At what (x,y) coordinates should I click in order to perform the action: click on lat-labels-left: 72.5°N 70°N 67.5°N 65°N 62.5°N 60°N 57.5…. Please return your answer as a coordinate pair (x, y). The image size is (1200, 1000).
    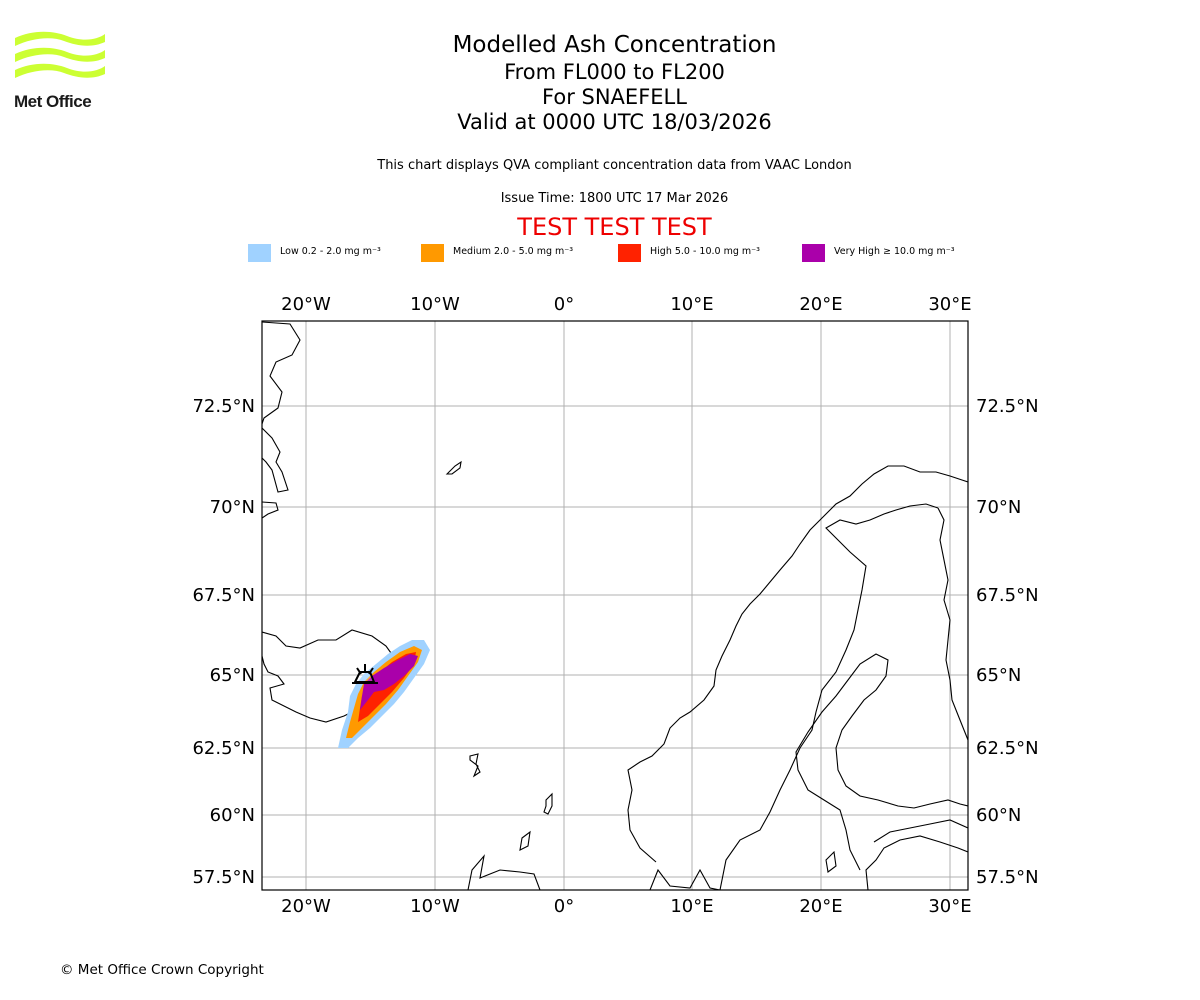
    Looking at the image, I should click on (223, 642).